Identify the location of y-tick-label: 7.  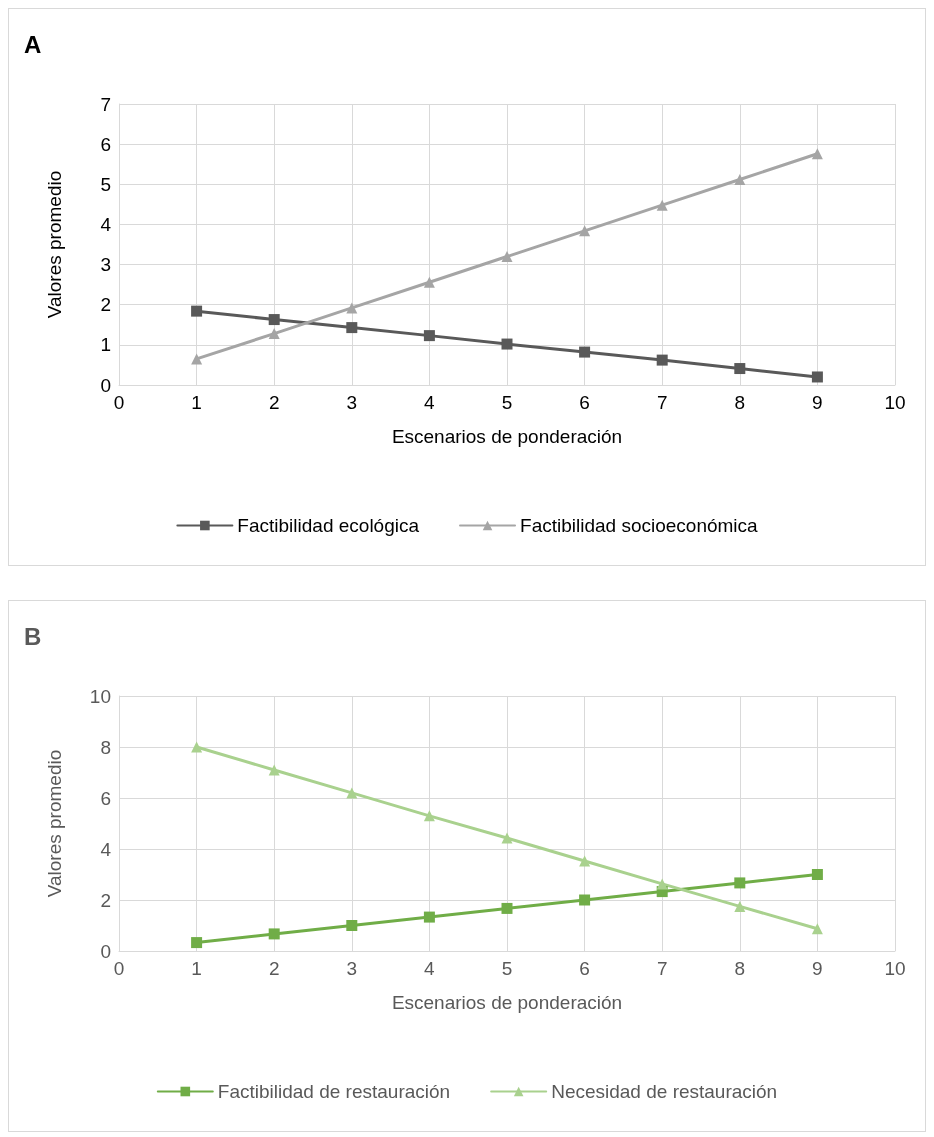
(105, 104).